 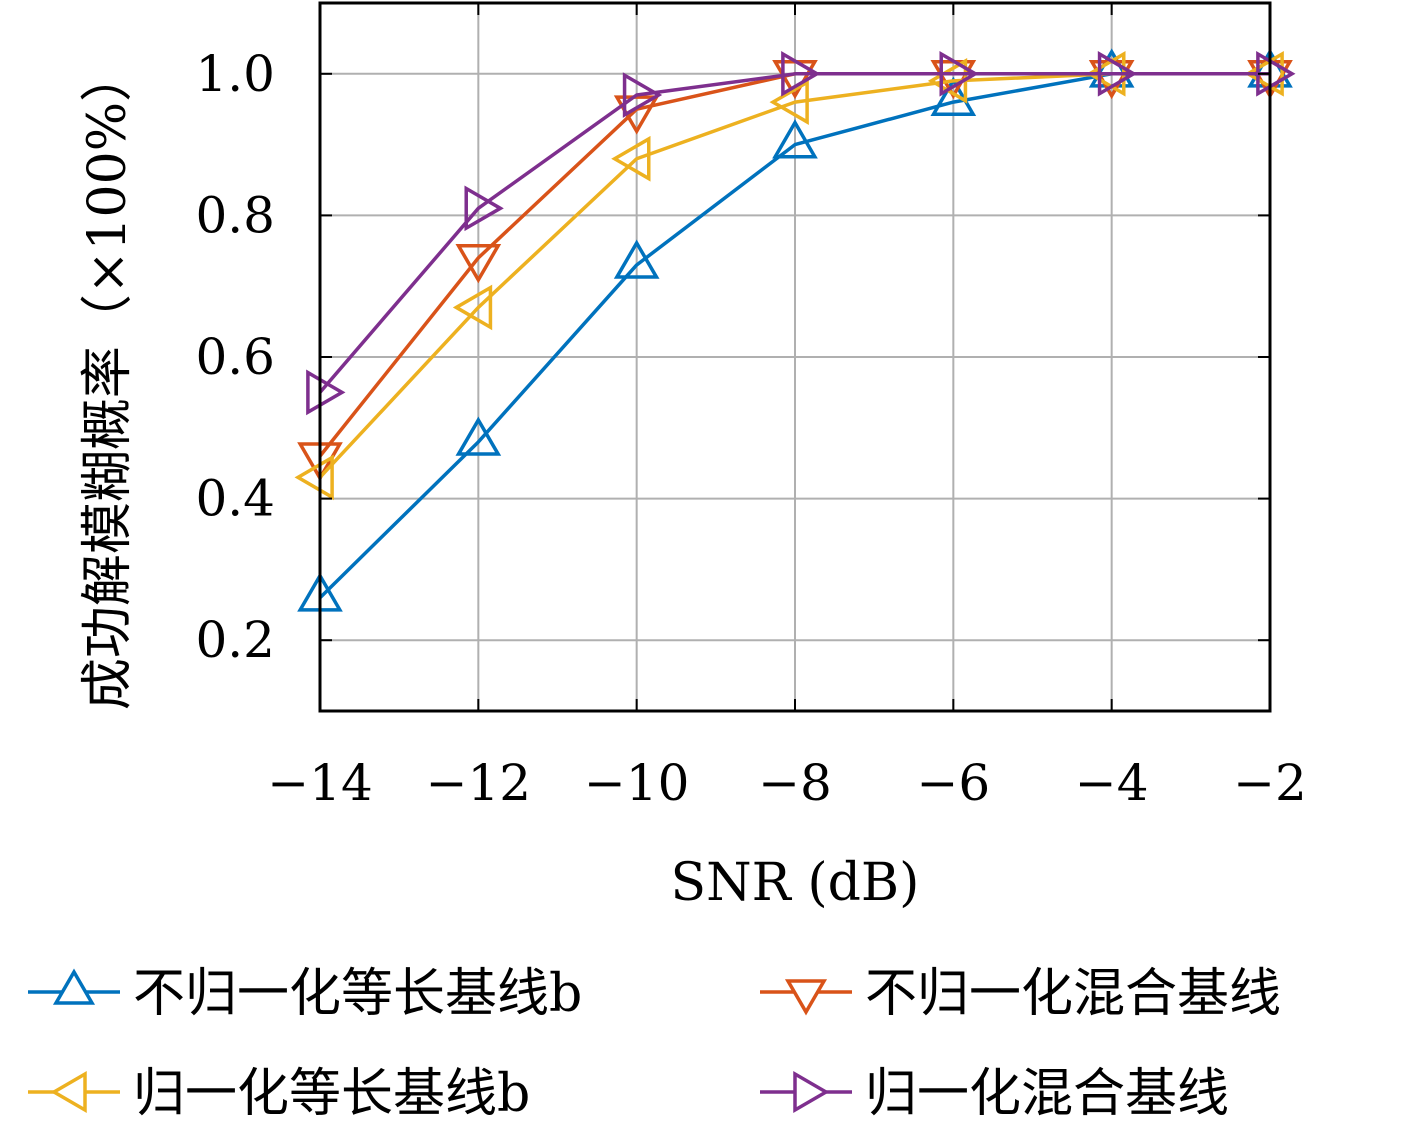 I want to click on x-tick-label: −6, so click(x=953, y=783).